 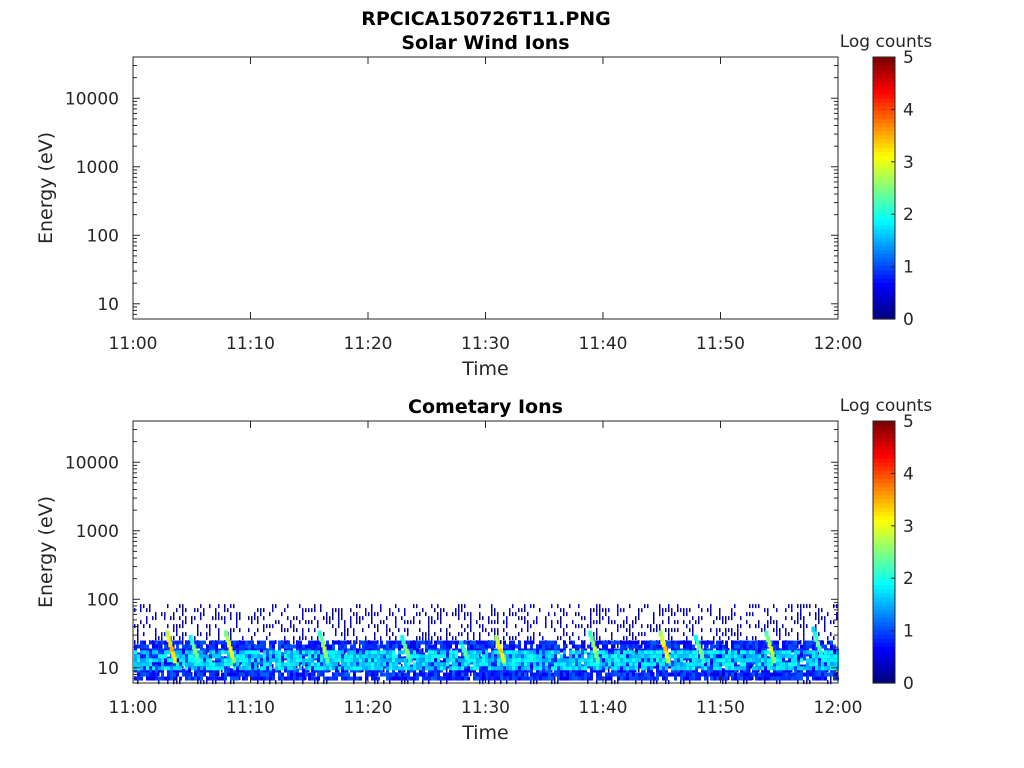 What do you see at coordinates (884, 632) in the screenshot?
I see `colorbar-segment` at bounding box center [884, 632].